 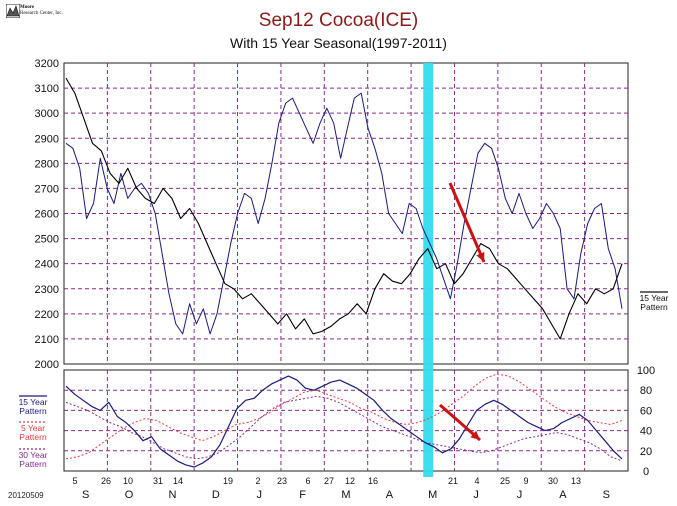 What do you see at coordinates (344, 428) in the screenshot?
I see `seasonal-30-year-line` at bounding box center [344, 428].